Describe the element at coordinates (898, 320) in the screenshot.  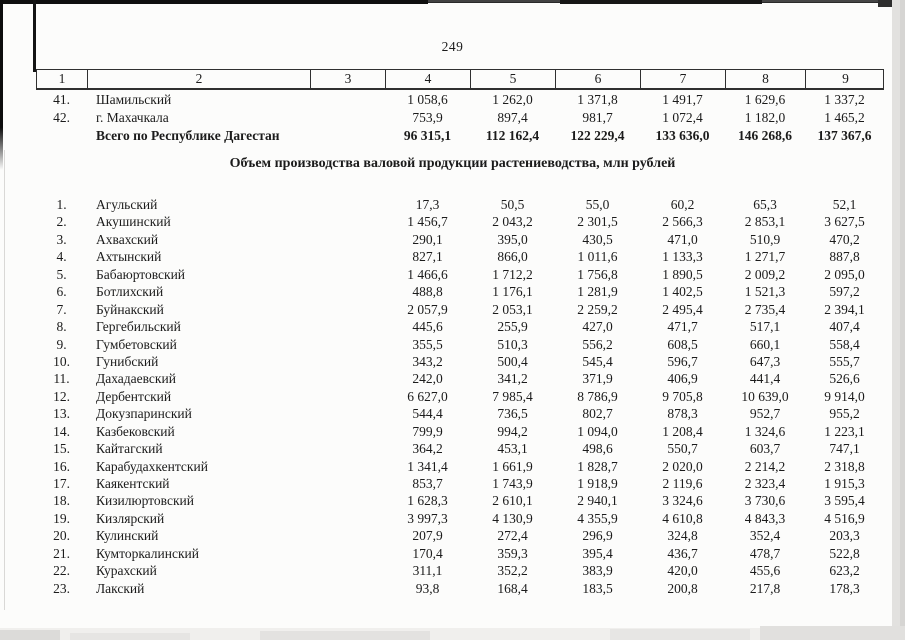
I see `scan-artifact-right-edge` at that location.